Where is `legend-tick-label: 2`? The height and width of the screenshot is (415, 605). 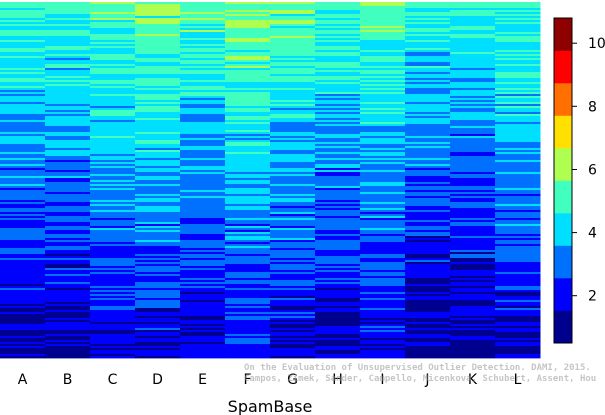 legend-tick-label: 2 is located at coordinates (592, 297).